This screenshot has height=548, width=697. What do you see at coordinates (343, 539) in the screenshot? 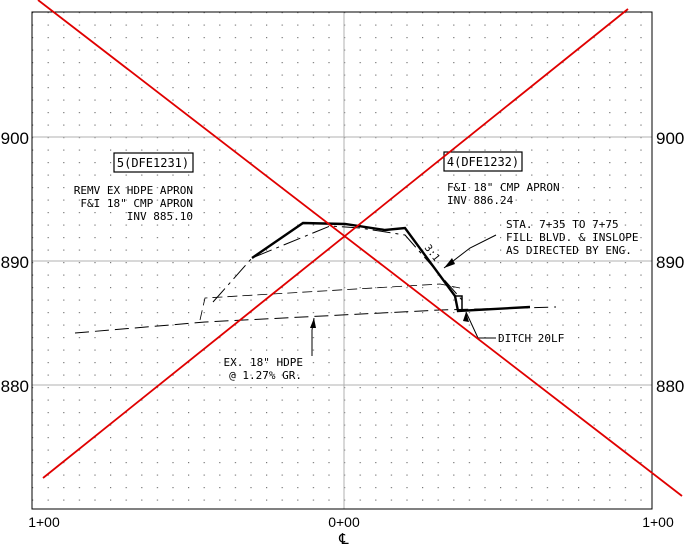
I see `centerline-symbol: ℄` at bounding box center [343, 539].